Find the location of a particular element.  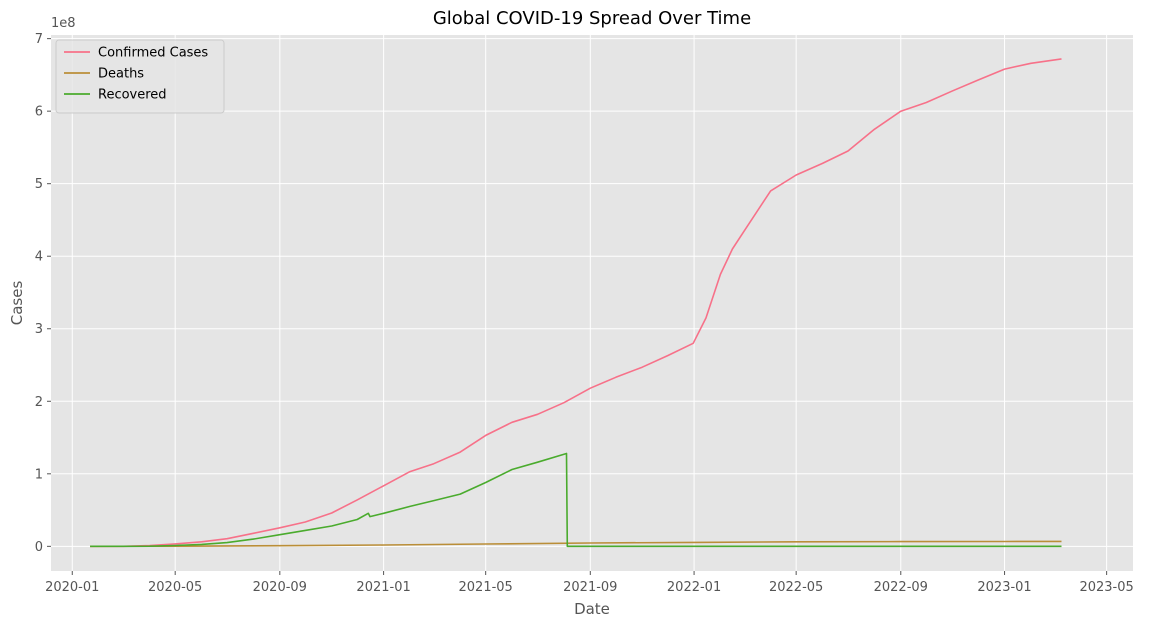

x-tick-label: 2022-05 is located at coordinates (796, 587).